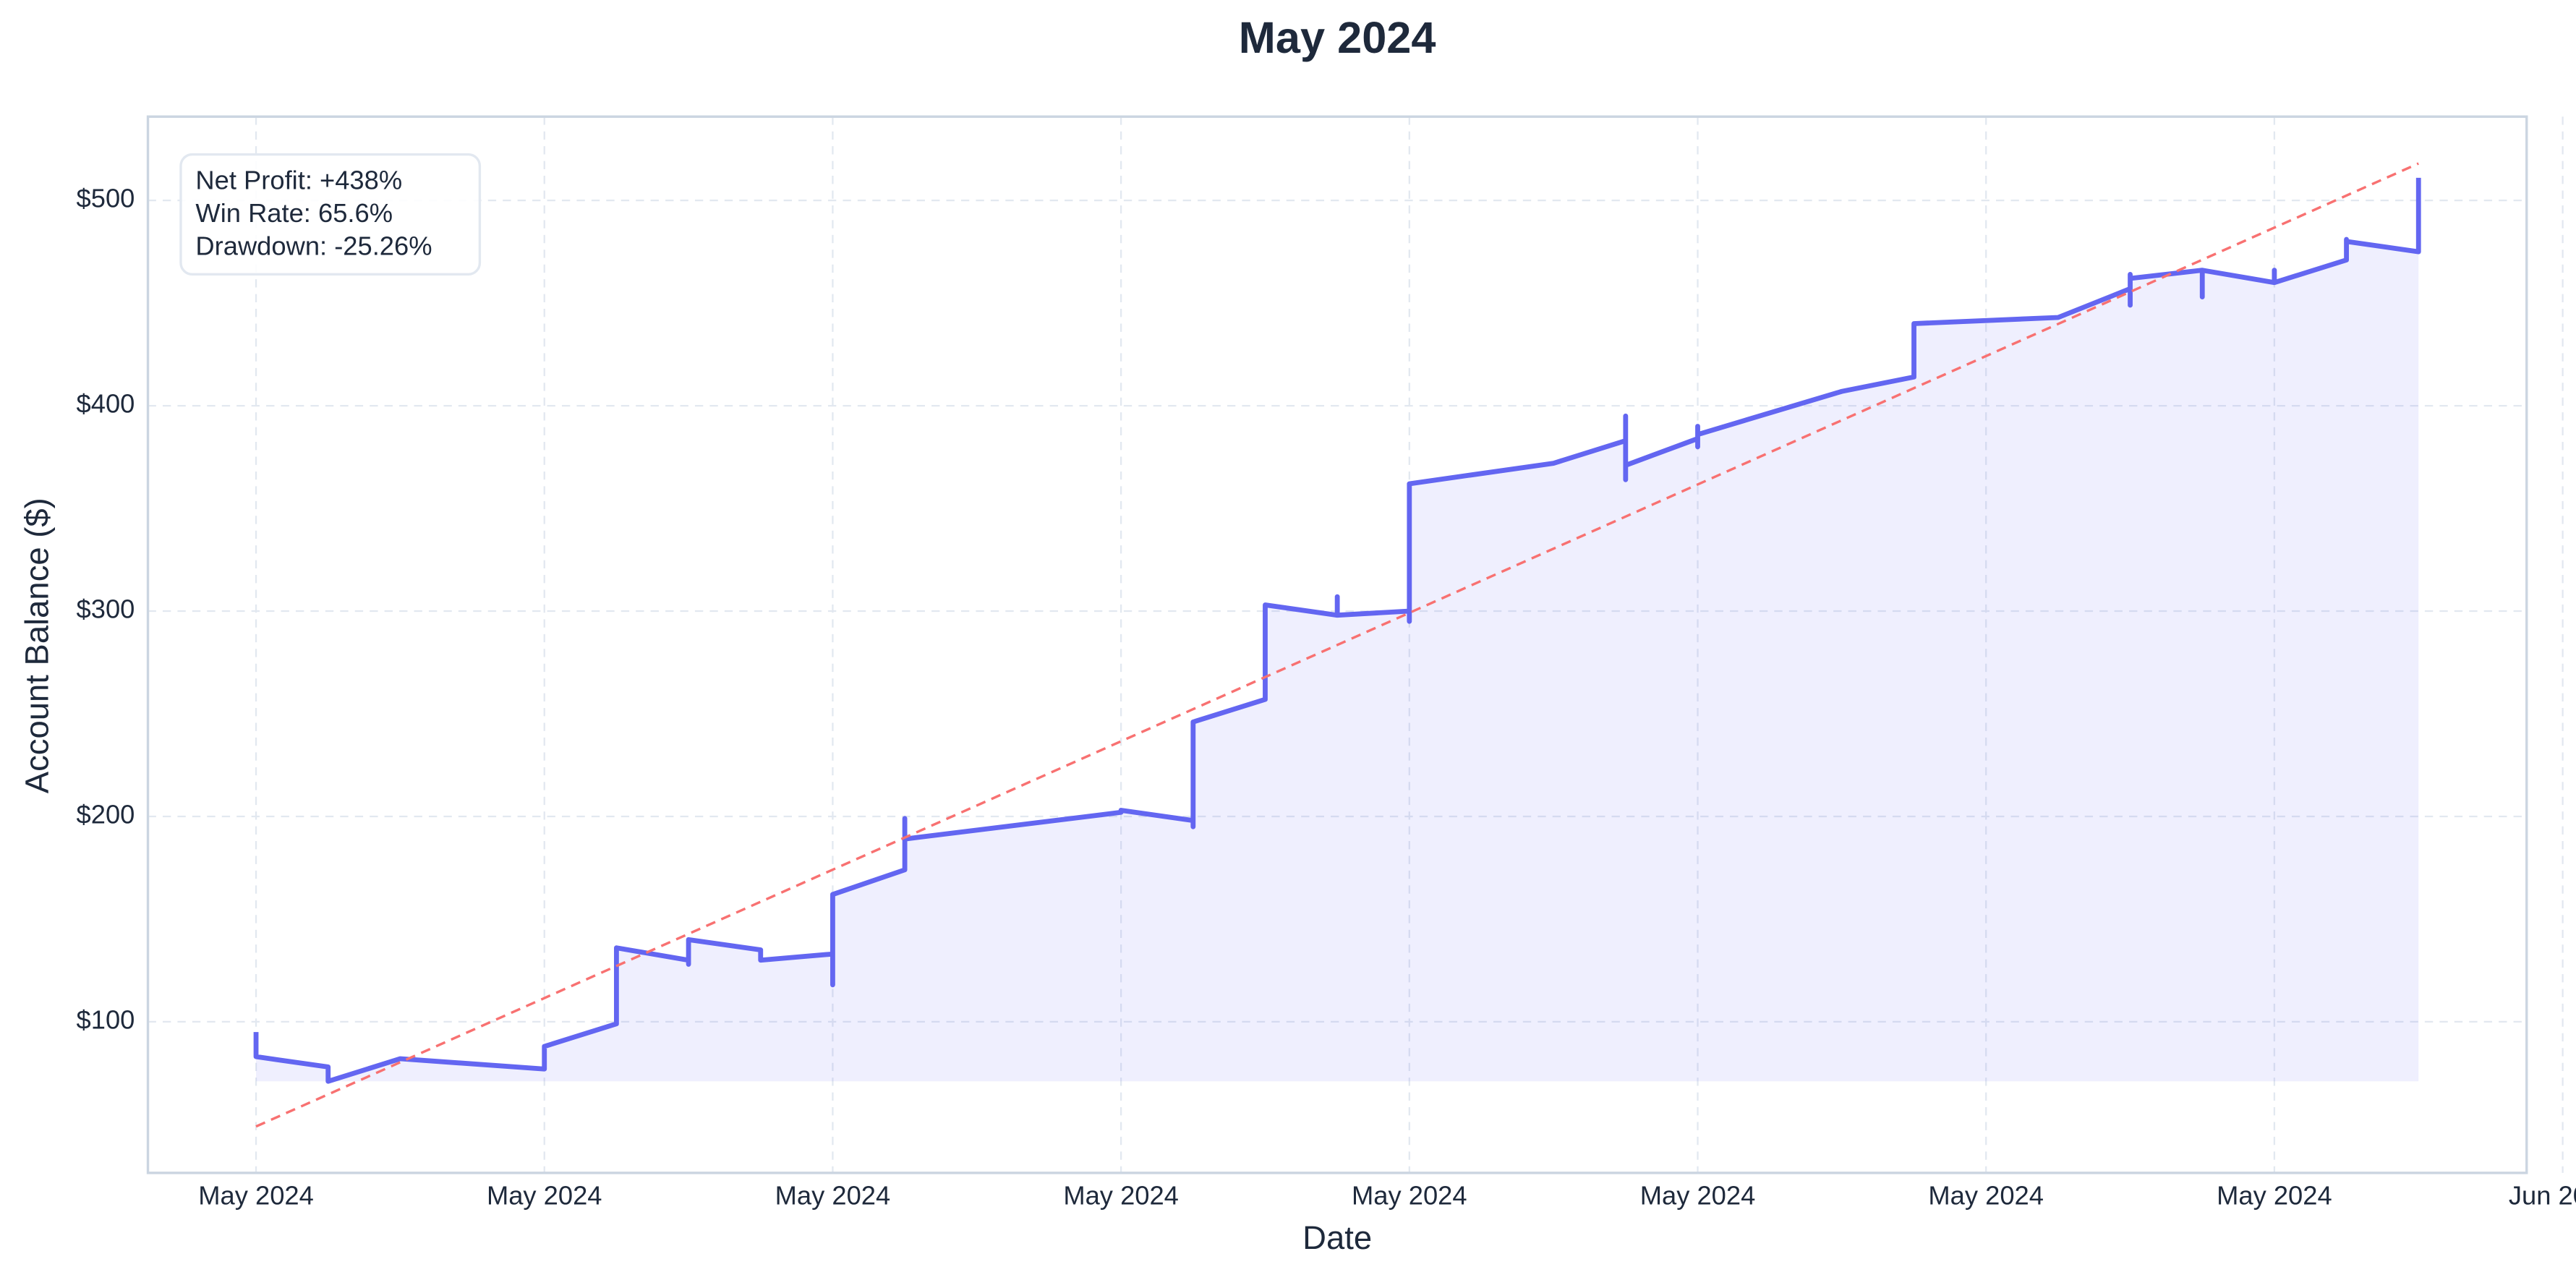 This screenshot has width=2576, height=1280. I want to click on x-axis-label: Date, so click(1337, 1237).